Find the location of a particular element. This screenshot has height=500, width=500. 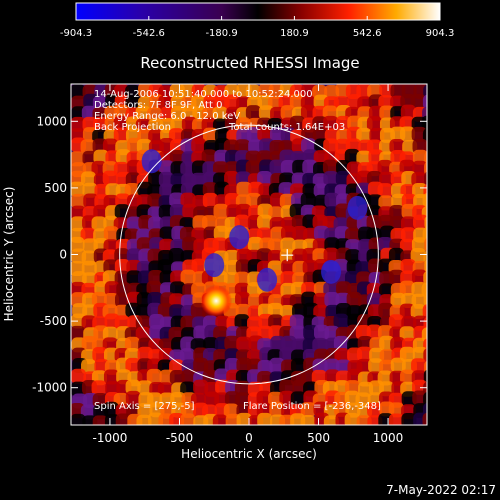

x-tick-label: -500 is located at coordinates (179, 438).